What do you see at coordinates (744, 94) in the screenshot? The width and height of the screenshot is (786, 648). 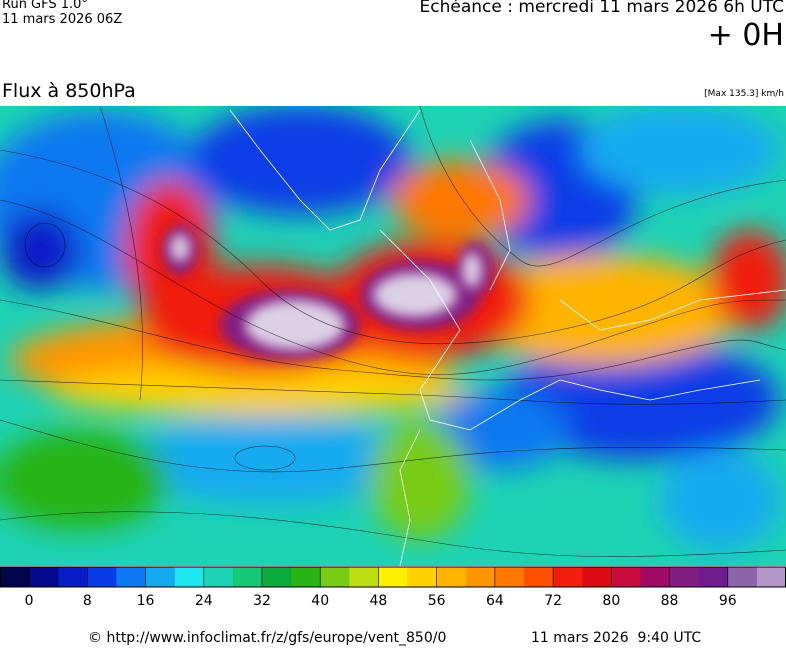 I see `max-note: [Max 135.3] km/h` at bounding box center [744, 94].